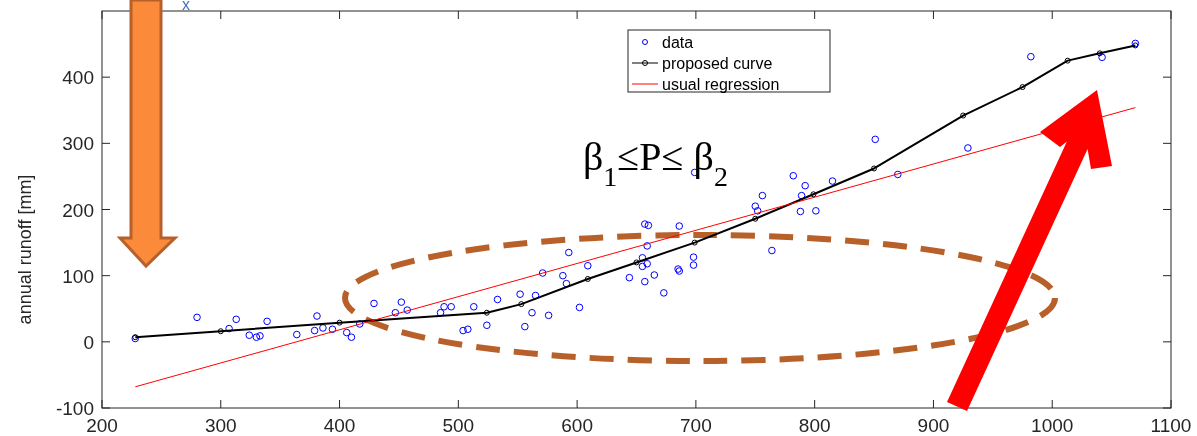 The height and width of the screenshot is (436, 1197). I want to click on x-tick-label: 1000, so click(1052, 425).